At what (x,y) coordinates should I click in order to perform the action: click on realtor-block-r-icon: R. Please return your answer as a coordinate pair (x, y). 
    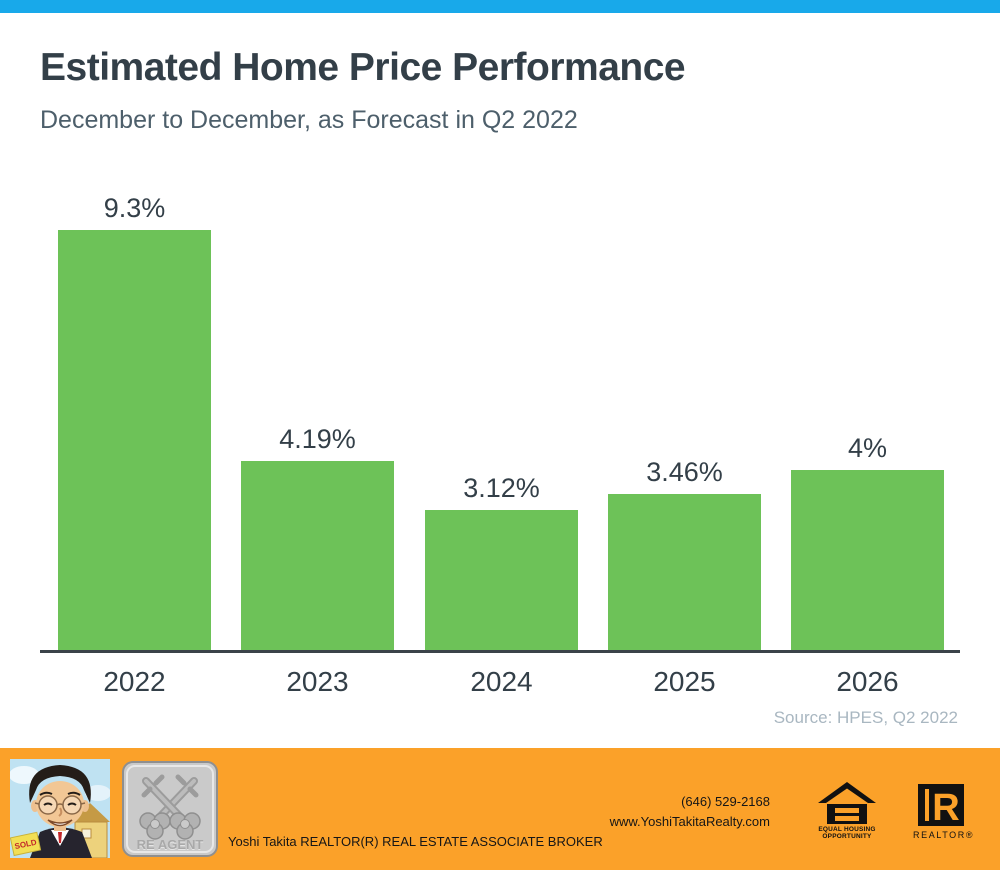
    Looking at the image, I should click on (941, 805).